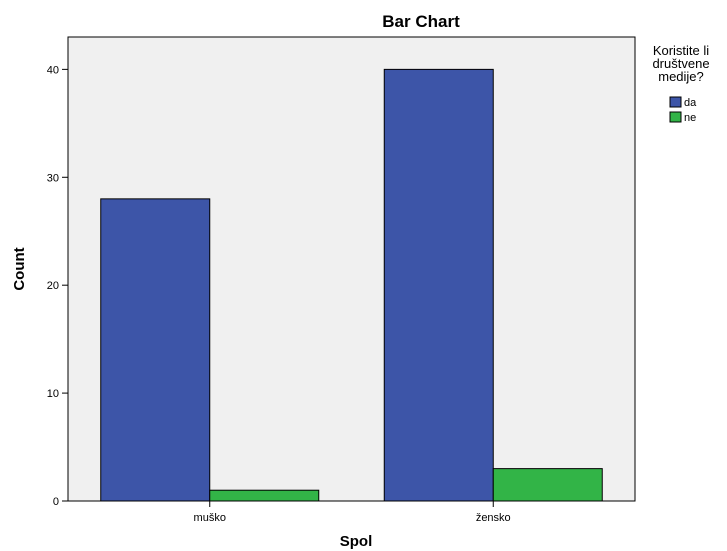 This screenshot has height=551, width=727. I want to click on x-tick-label: žensko, so click(493, 518).